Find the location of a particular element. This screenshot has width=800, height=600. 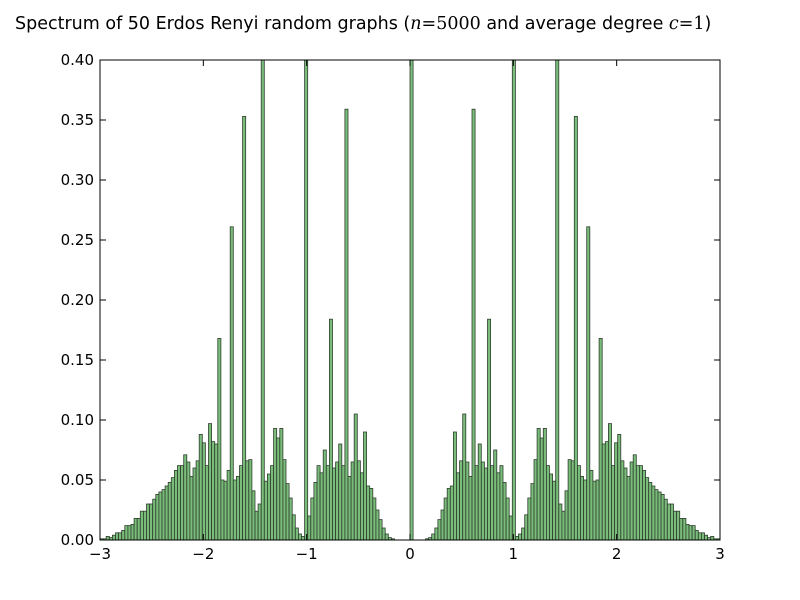

y-tick-label: 0.00 is located at coordinates (77, 540).